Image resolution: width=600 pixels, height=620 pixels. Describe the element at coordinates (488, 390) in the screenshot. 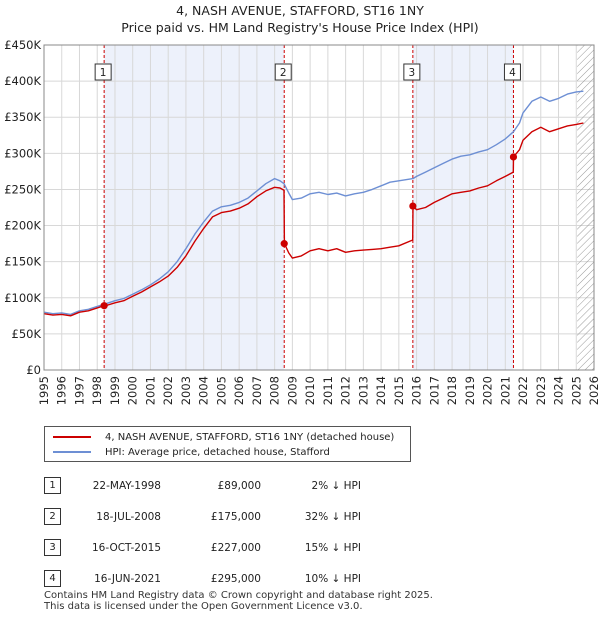

I see `x-tick-label: 2020` at that location.